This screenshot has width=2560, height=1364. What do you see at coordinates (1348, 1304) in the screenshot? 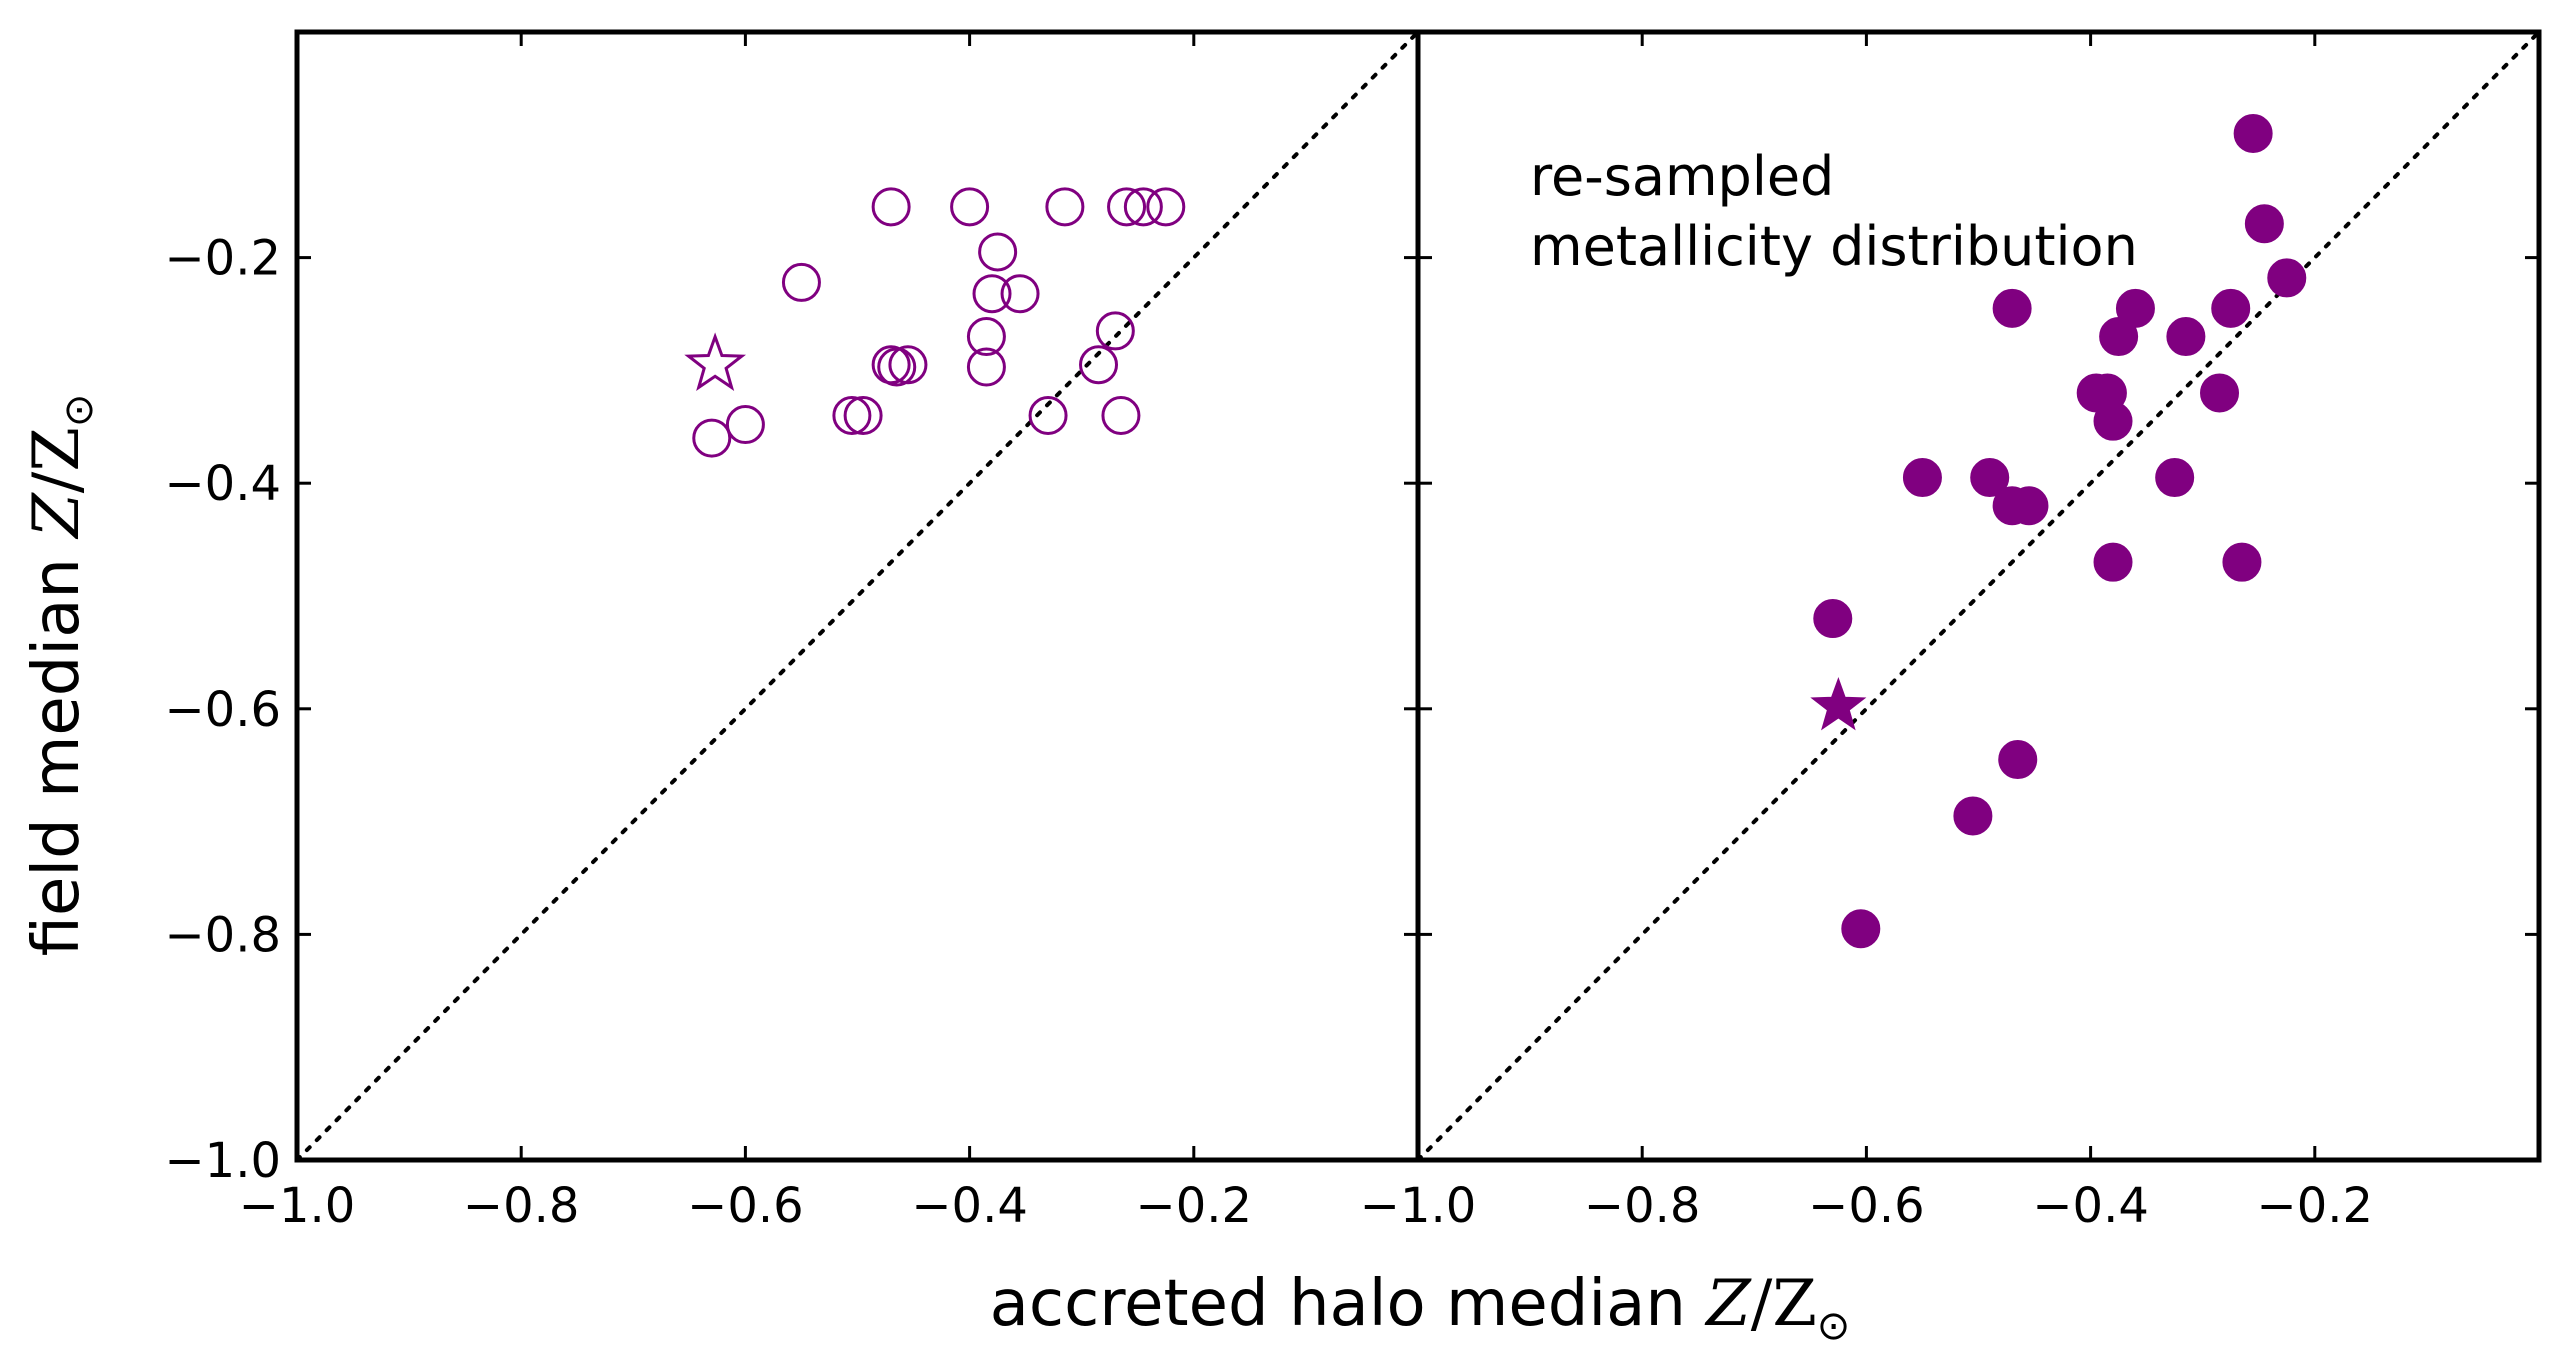
I see `x-axis-label-text: accreted halo median` at bounding box center [1348, 1304].